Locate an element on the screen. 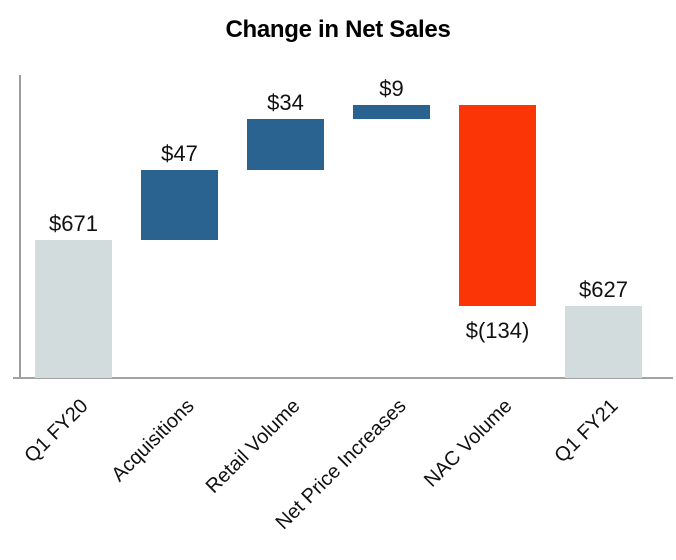  x-axis-line is located at coordinates (343, 378).